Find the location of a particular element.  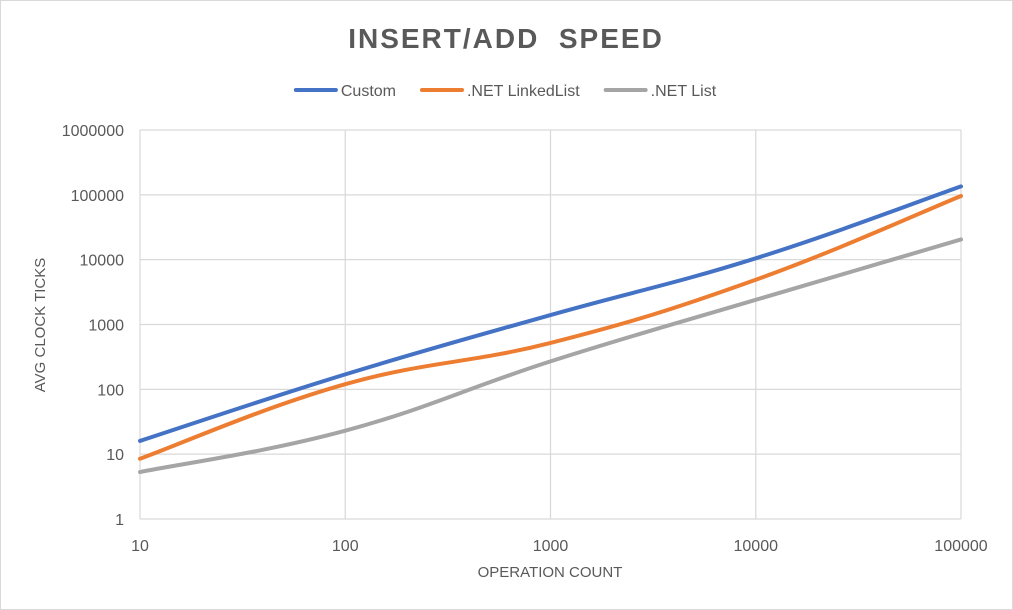

x-axis-title: OPERATION COUNT is located at coordinates (550, 572).